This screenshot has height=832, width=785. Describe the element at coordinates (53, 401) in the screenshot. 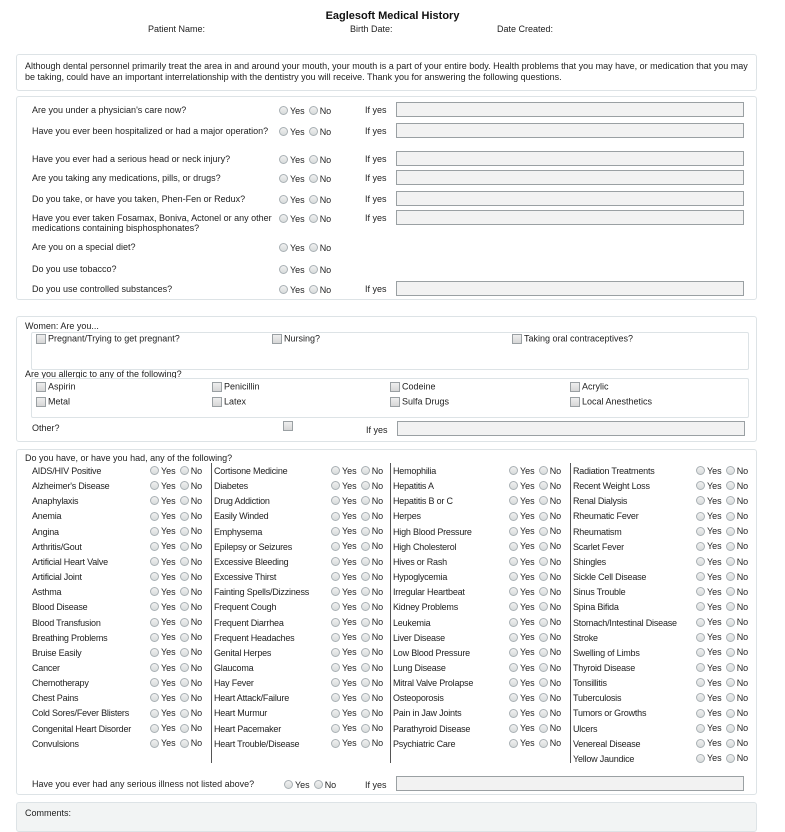

I see `allergy-checkbox-item: Metal` at that location.